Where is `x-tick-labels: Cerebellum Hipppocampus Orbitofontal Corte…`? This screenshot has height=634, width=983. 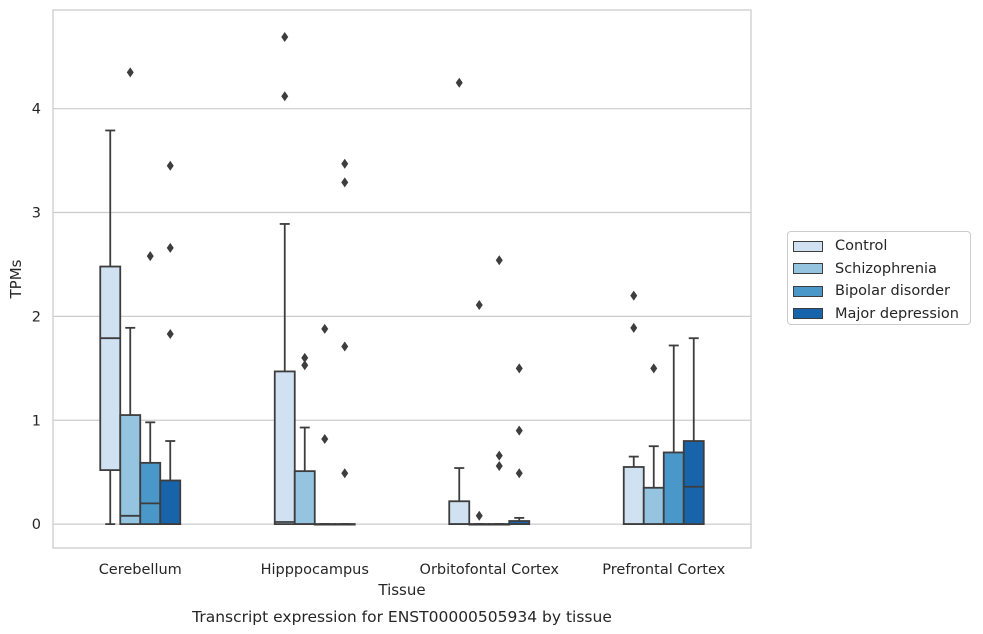
x-tick-labels: Cerebellum Hipppocampus Orbitofontal Corte… is located at coordinates (412, 570).